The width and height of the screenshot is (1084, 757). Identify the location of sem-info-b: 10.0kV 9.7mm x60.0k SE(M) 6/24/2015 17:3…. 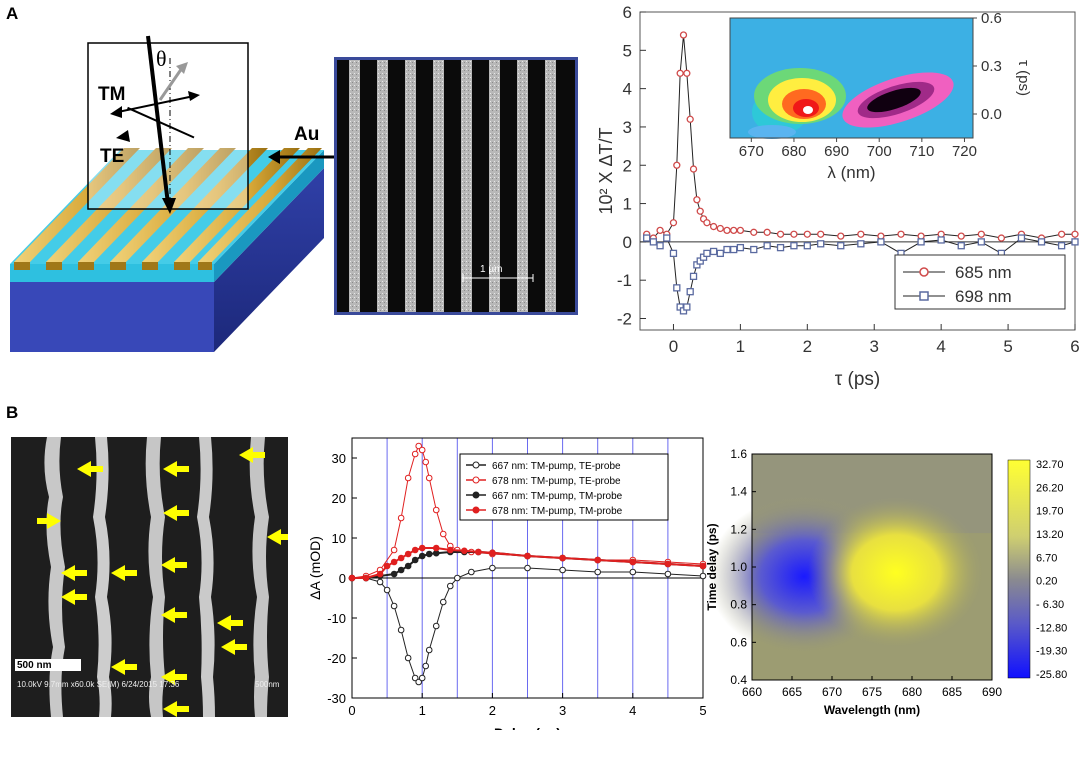
(98, 684).